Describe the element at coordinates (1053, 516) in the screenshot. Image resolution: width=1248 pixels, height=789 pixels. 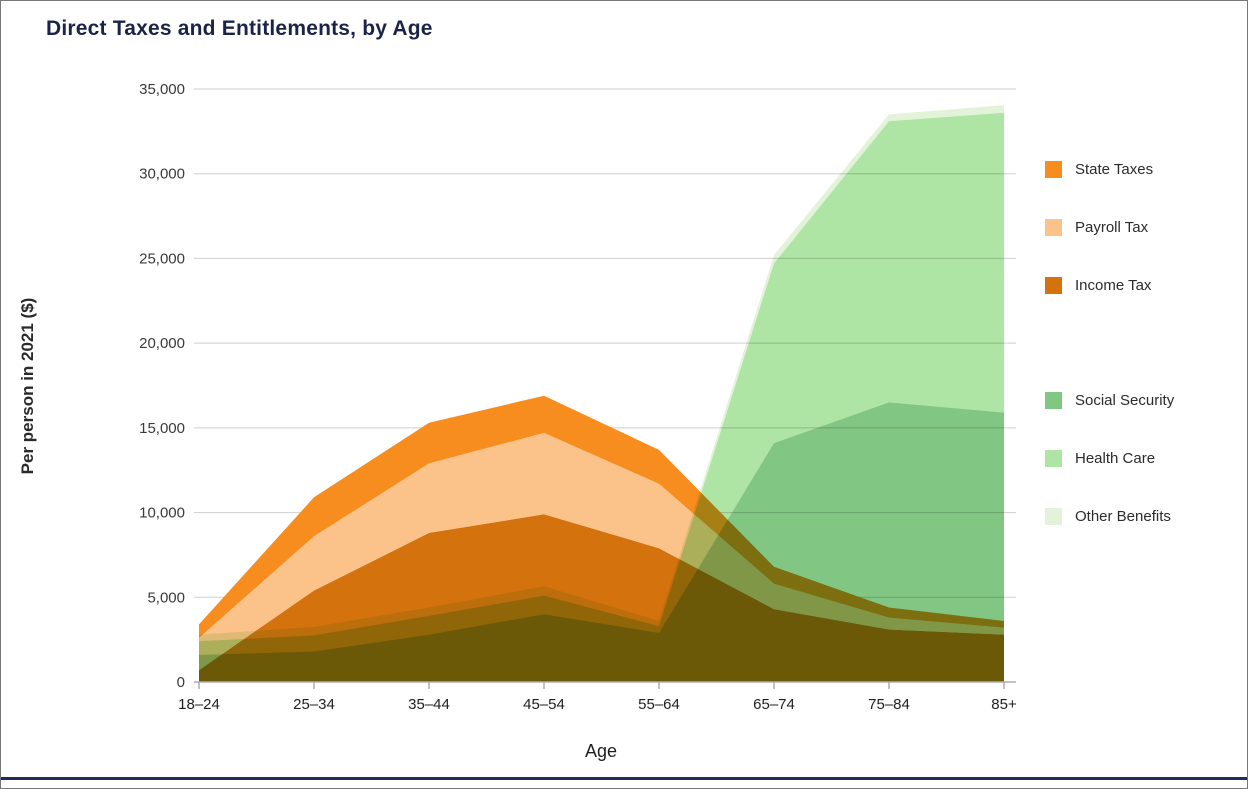
I see `other-benefits-swatch-icon` at that location.